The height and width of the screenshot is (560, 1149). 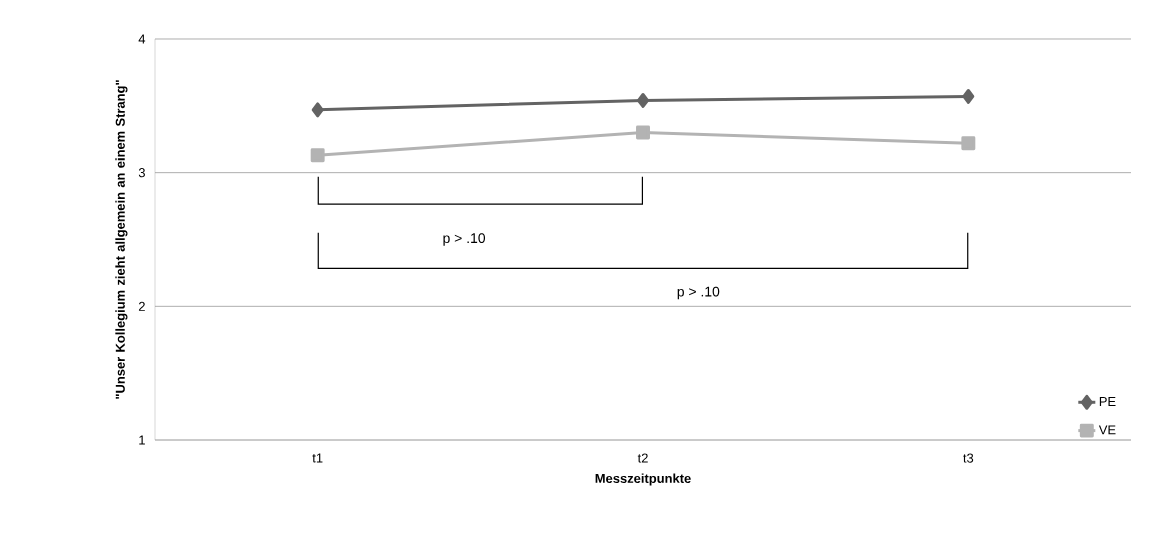 What do you see at coordinates (141, 306) in the screenshot?
I see `y-tick-label: 2` at bounding box center [141, 306].